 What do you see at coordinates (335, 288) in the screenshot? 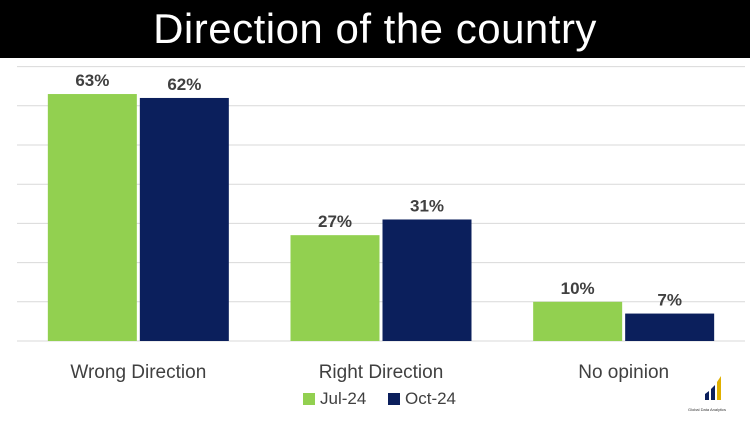
I see `bar-jul-24-right-direction` at bounding box center [335, 288].